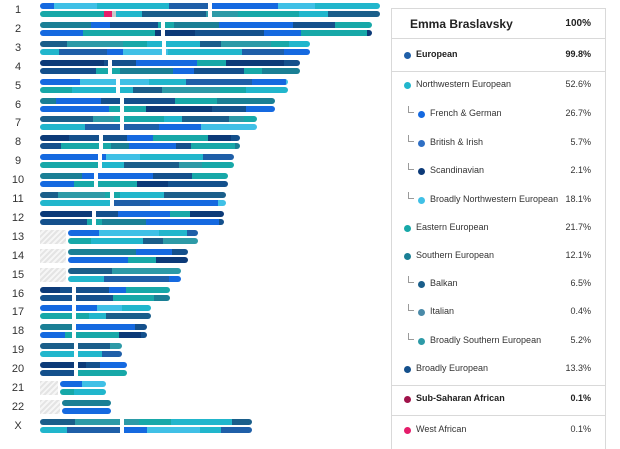 The image size is (620, 449). I want to click on chromosome-label: 20, so click(18, 369).